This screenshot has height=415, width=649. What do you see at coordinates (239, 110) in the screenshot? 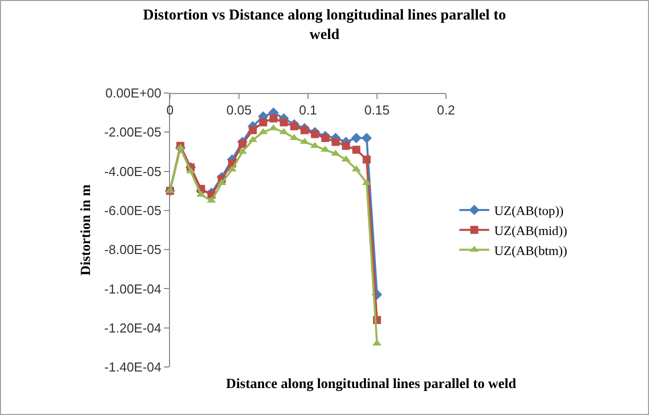
I see `x-tick-label: 0.05` at bounding box center [239, 110].